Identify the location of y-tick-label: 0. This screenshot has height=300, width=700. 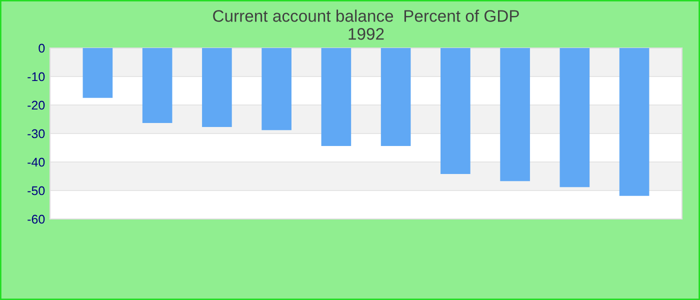
(41, 48).